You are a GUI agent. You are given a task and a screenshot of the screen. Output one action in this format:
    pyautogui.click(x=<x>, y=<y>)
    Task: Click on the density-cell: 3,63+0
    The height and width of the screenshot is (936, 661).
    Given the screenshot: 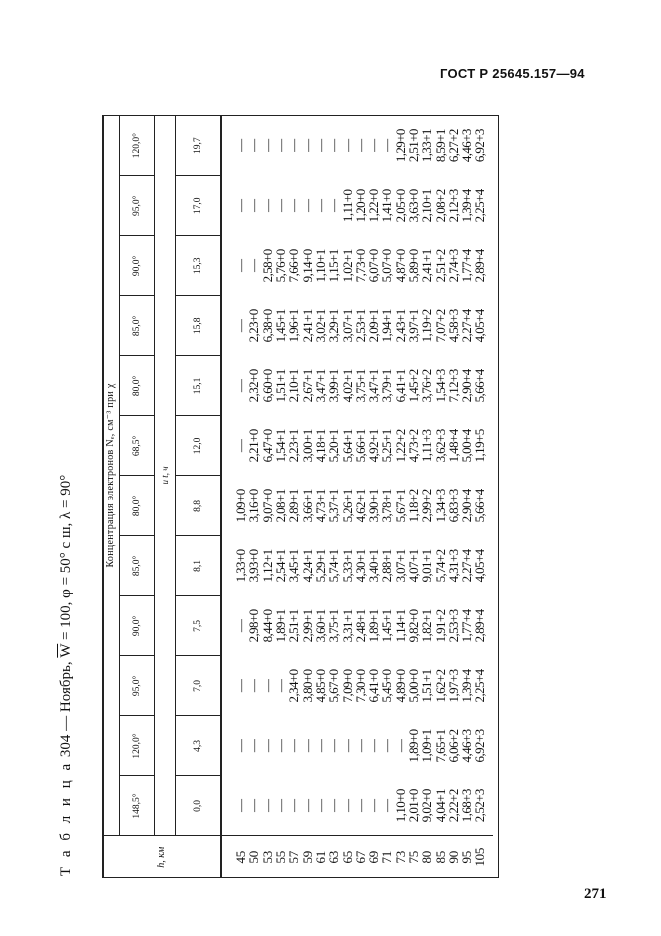 What is the action you would take?
    pyautogui.click(x=413, y=206)
    